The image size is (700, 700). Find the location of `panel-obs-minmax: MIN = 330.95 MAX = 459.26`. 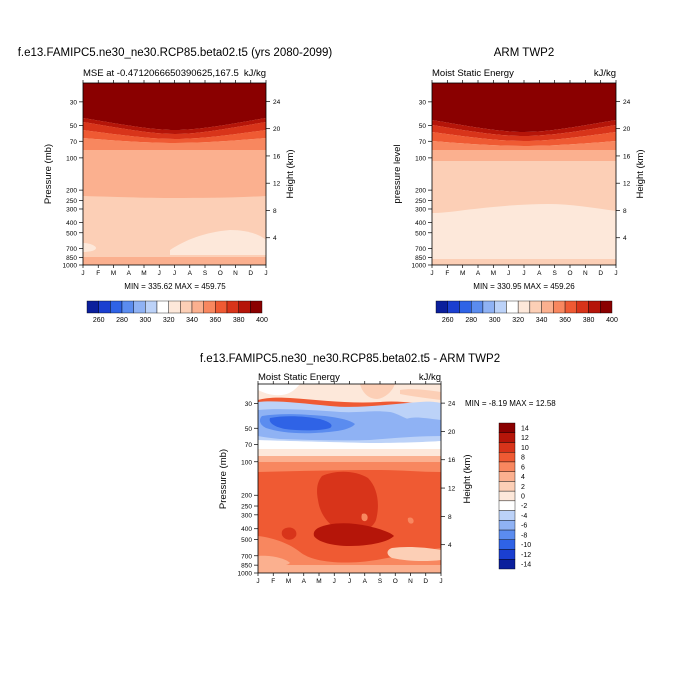

panel-obs-minmax: MIN = 330.95 MAX = 459.26 is located at coordinates (524, 286).